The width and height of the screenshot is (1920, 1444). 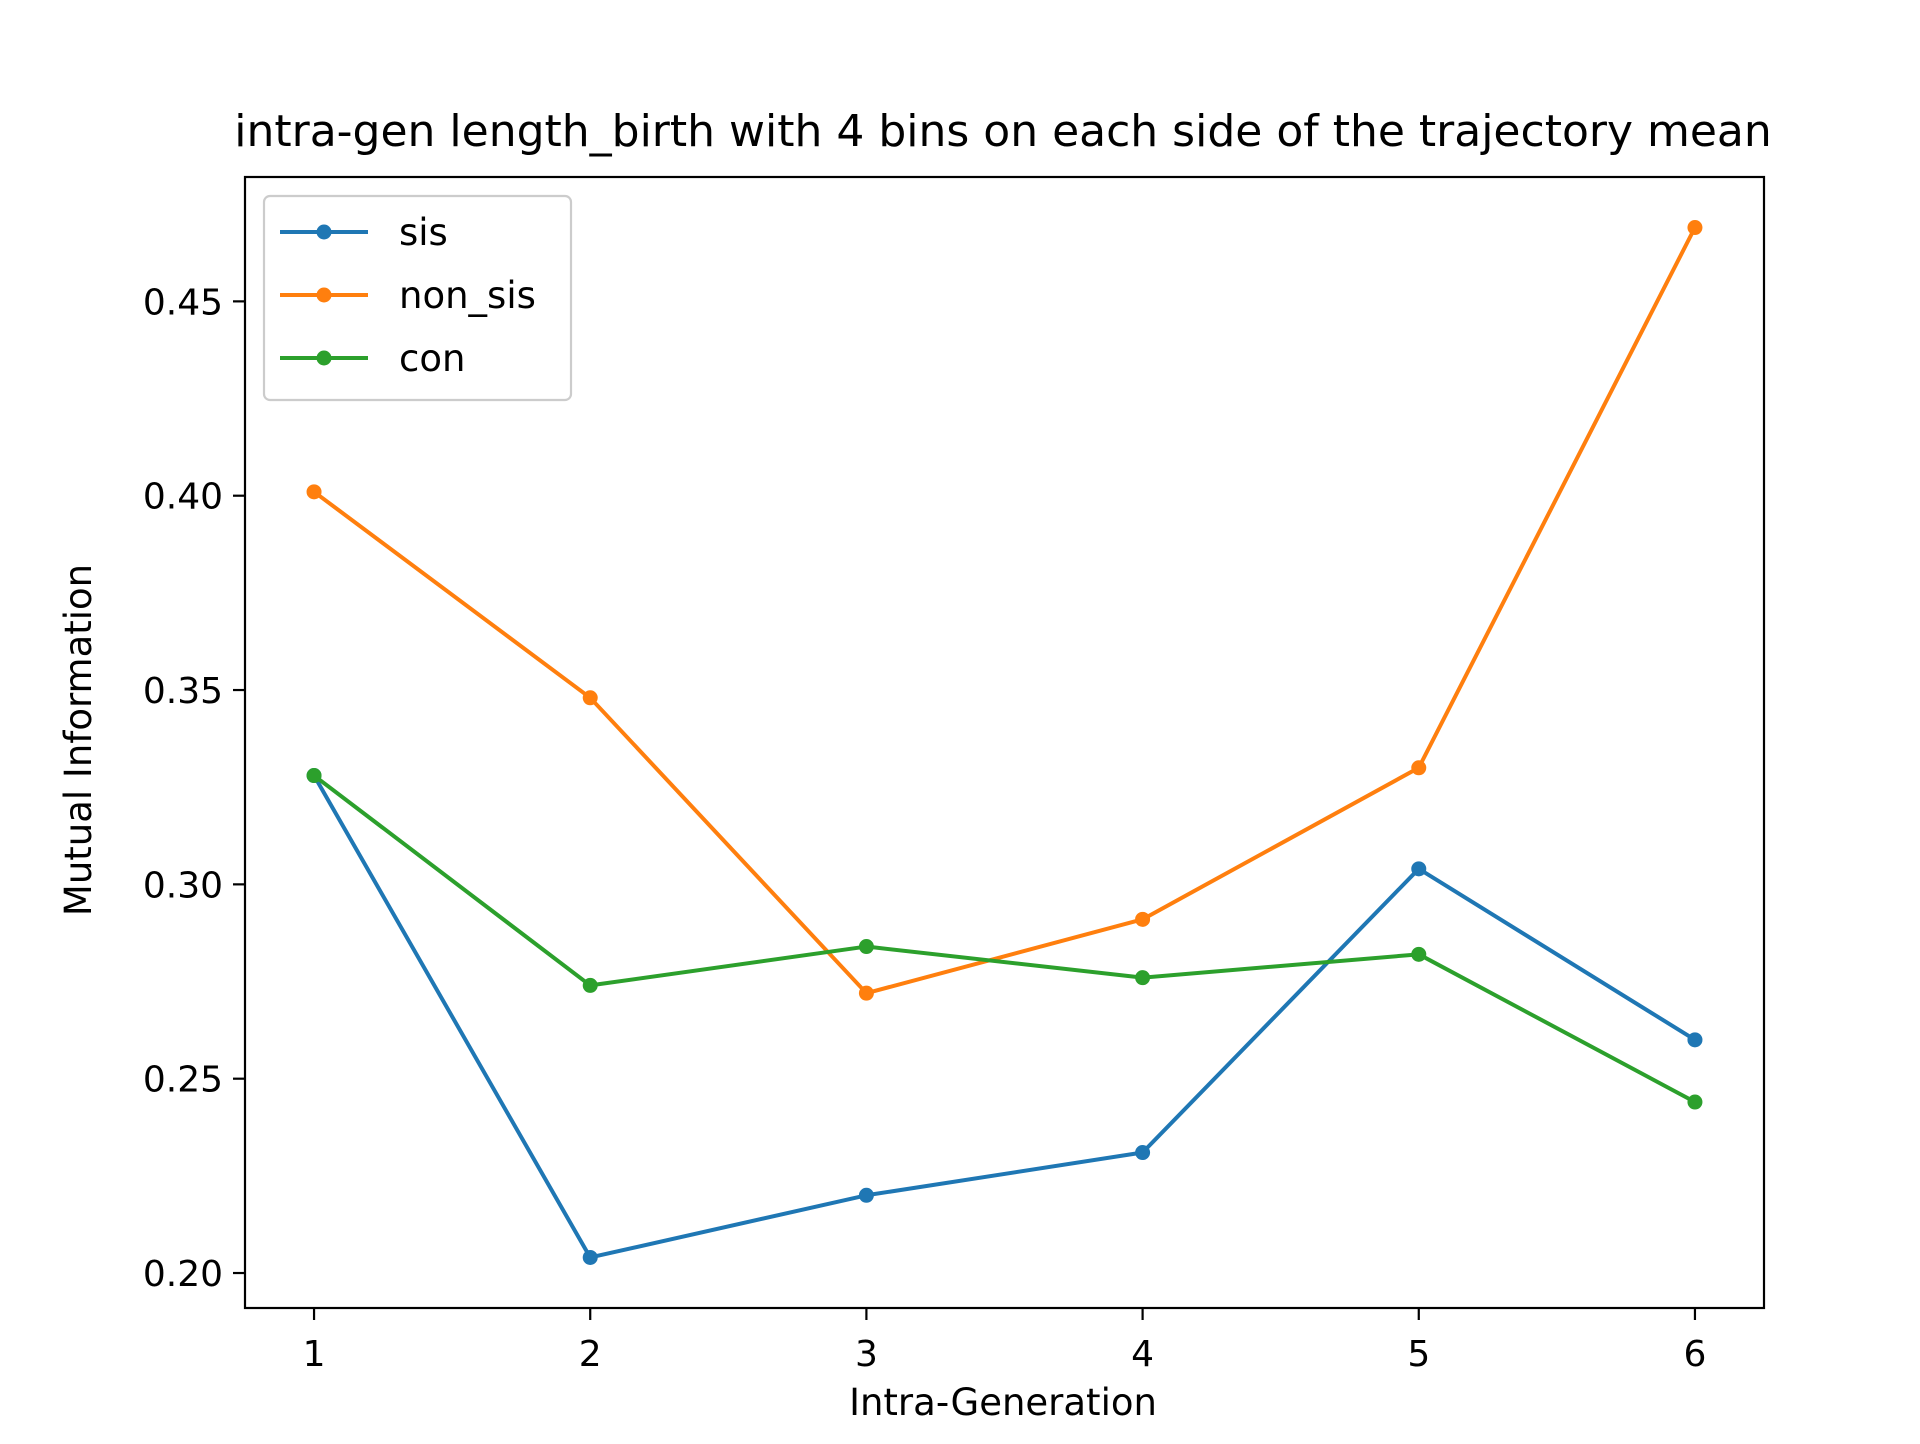 What do you see at coordinates (183, 1080) in the screenshot?
I see `y-tick-label: 0.25` at bounding box center [183, 1080].